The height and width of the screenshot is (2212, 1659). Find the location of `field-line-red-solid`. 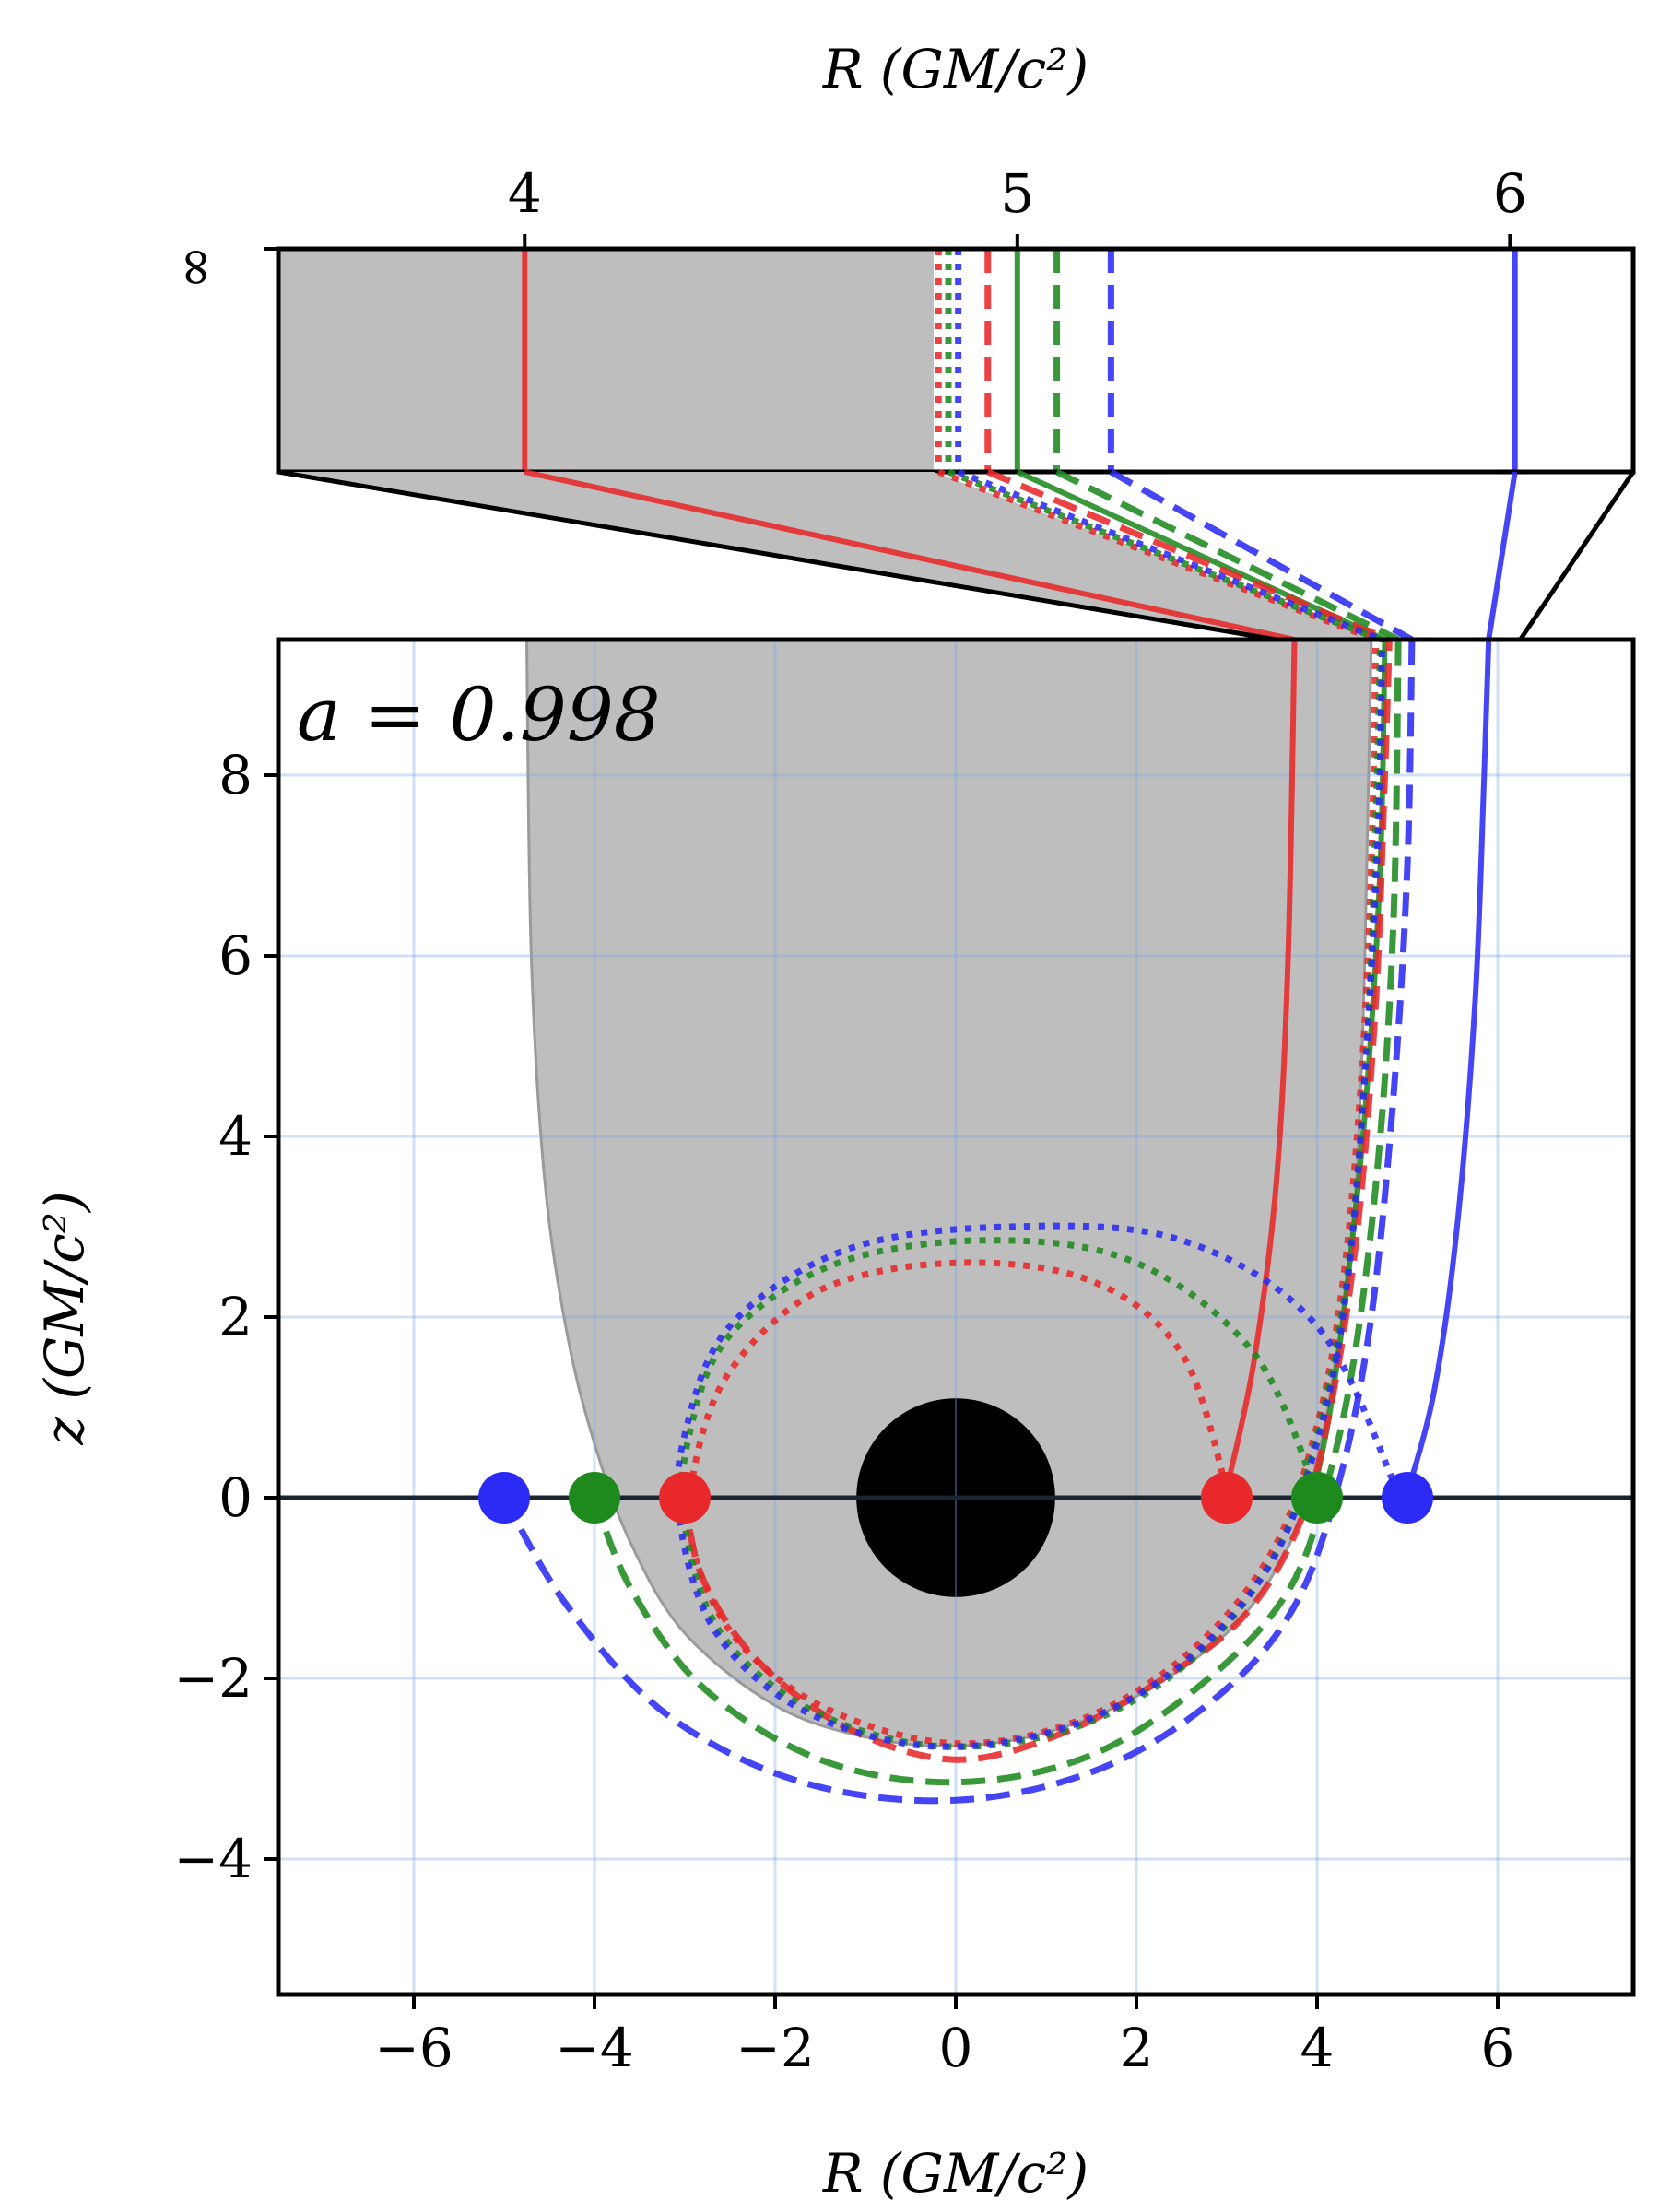

field-line-red-solid is located at coordinates (1261, 1064).